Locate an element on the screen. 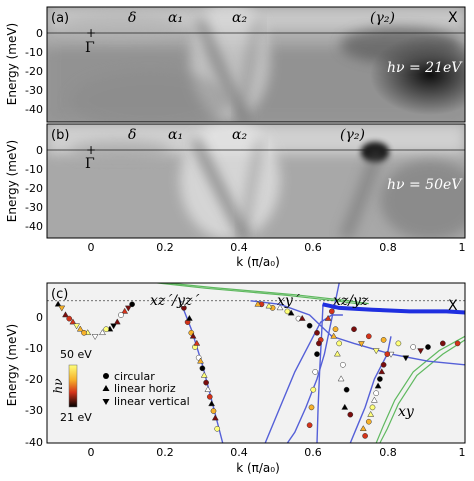 The image size is (474, 481). xtick-label: 0.6 is located at coordinates (313, 452).